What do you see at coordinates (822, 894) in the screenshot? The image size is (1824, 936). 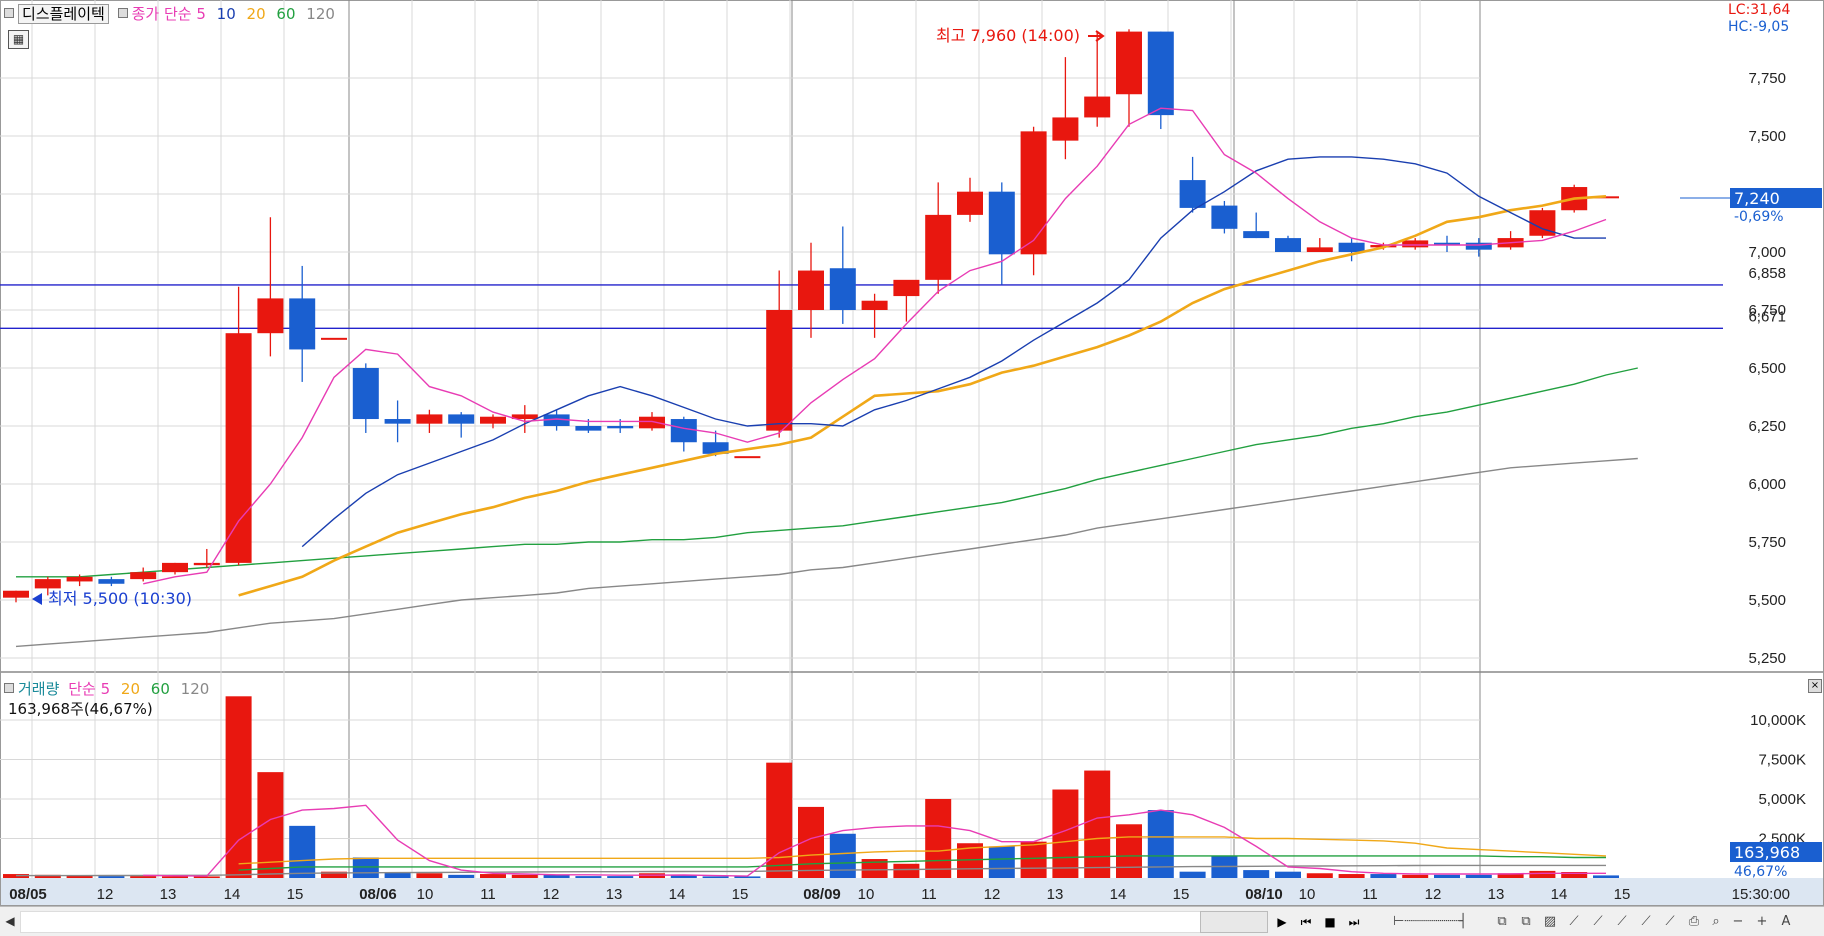 I see `x-tick-label: 08/09` at bounding box center [822, 894].